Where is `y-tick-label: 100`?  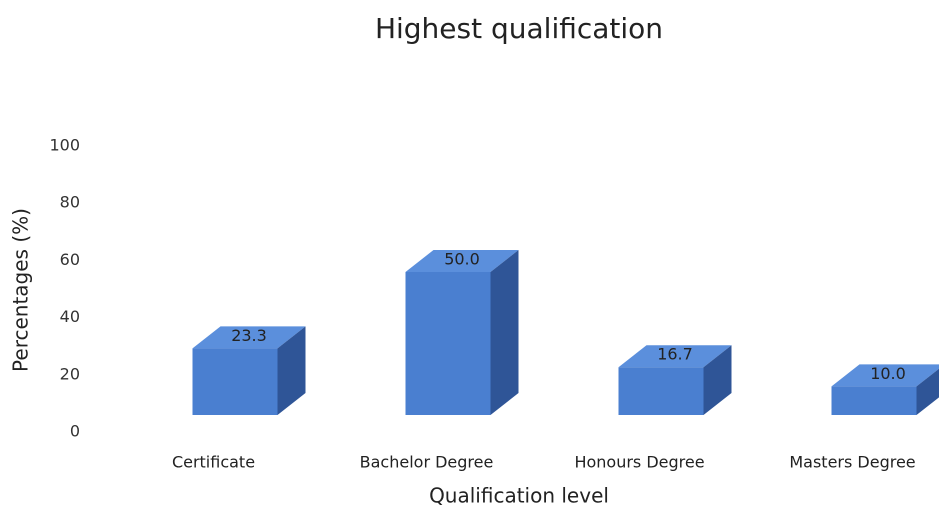
y-tick-label: 100 is located at coordinates (64, 145).